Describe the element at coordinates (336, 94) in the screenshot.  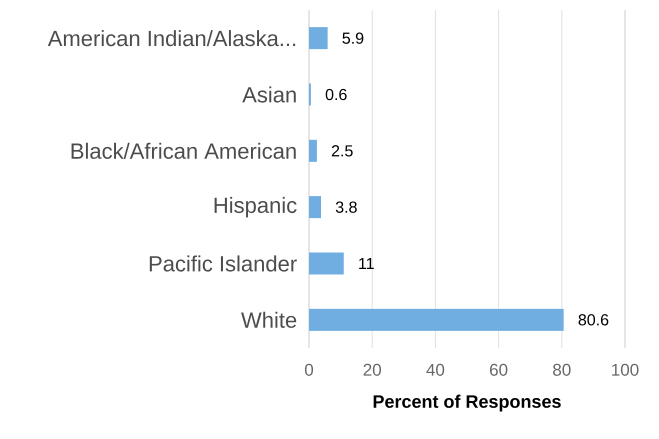
I see `data-label: 0.6` at that location.